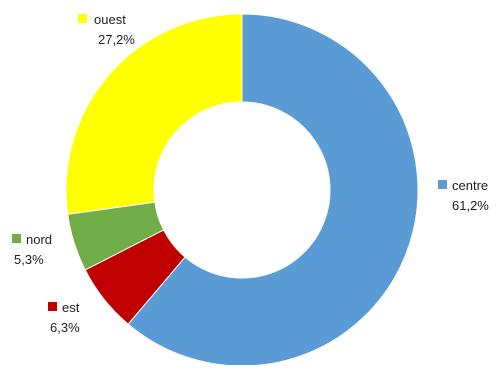  I want to click on label-nord: nord 5,3%, so click(32, 249).